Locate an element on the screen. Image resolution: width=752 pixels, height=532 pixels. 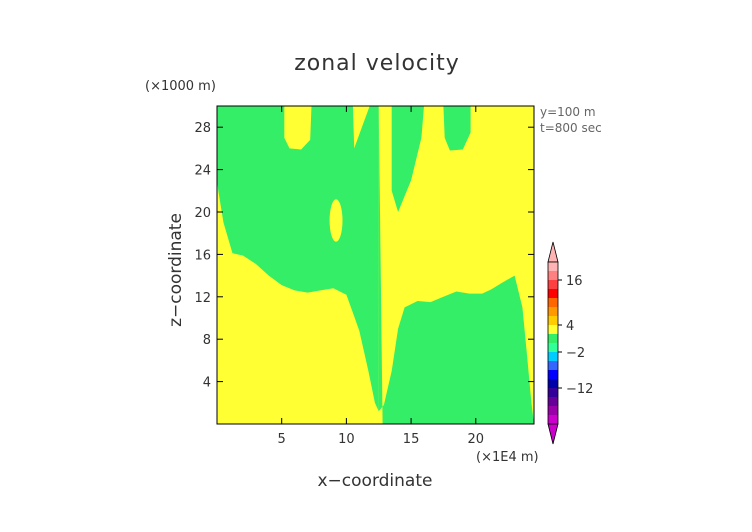
colorbar-frame is located at coordinates (553, 343).